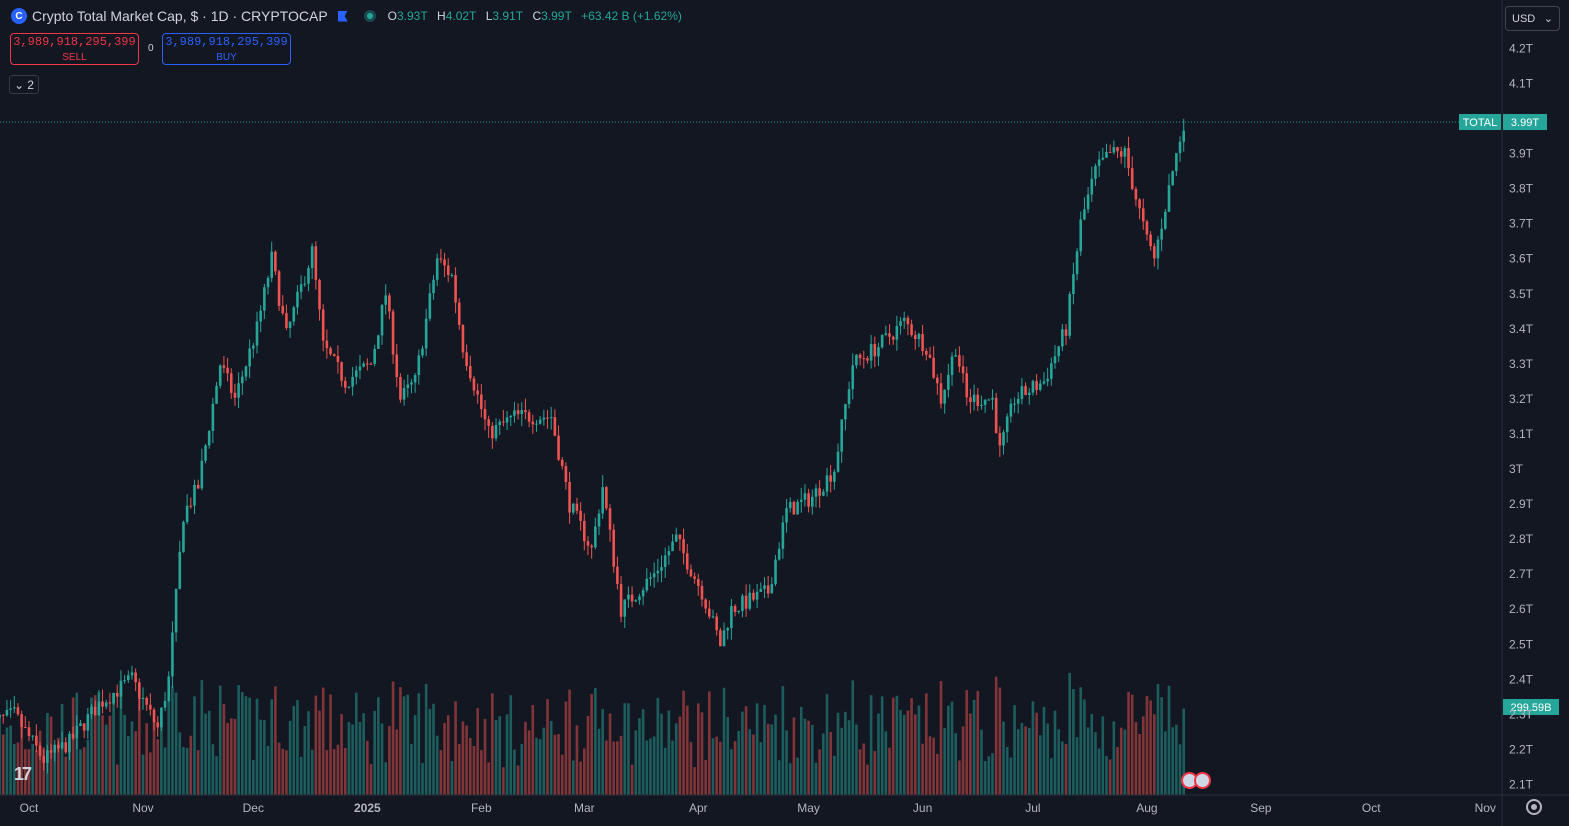 The width and height of the screenshot is (1569, 826). What do you see at coordinates (1532, 18) in the screenshot?
I see `currency-select: USD ⌄` at bounding box center [1532, 18].